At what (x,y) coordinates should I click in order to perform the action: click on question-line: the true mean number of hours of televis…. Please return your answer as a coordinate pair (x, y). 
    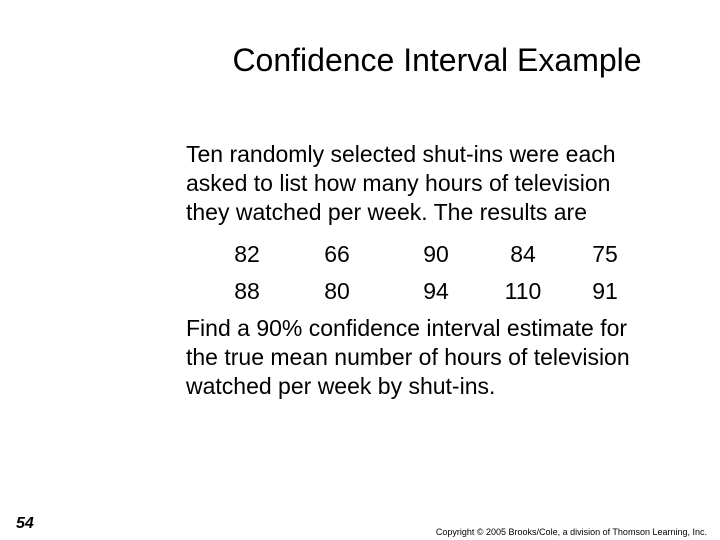
    Looking at the image, I should click on (408, 357).